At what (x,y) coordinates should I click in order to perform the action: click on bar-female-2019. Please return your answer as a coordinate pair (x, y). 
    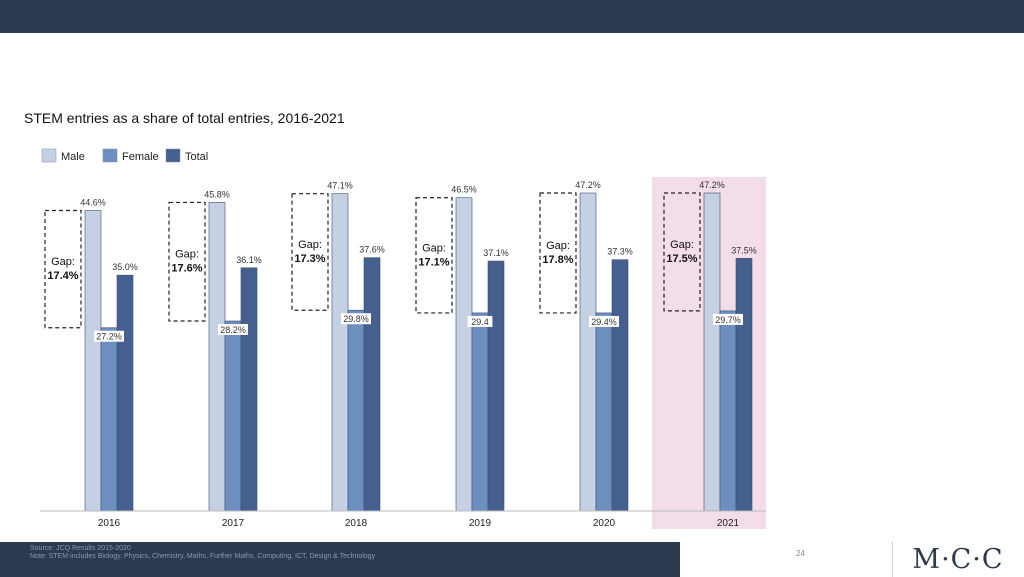
    Looking at the image, I should click on (480, 412).